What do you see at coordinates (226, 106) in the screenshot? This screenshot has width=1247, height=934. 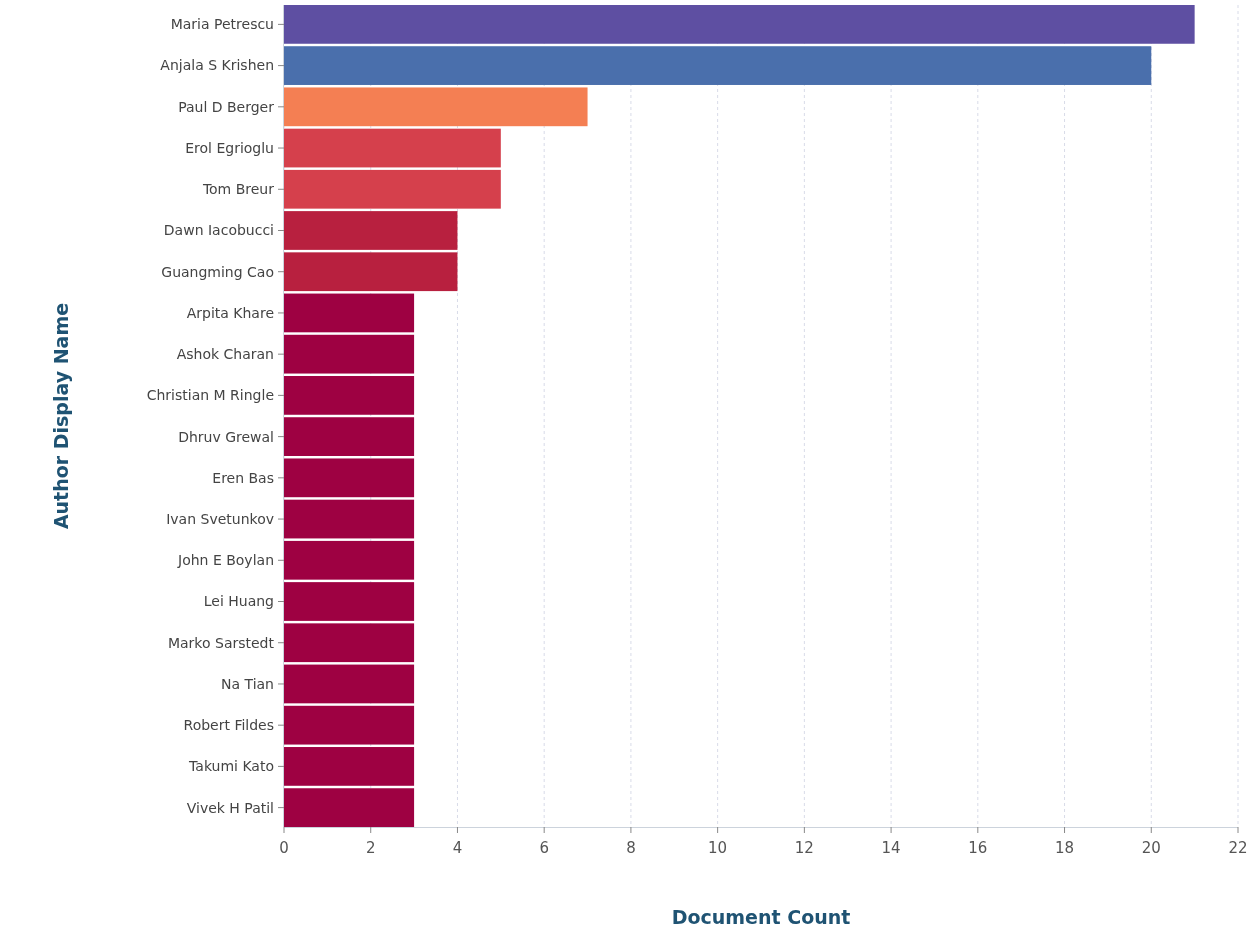 I see `y-tick-label: Paul D Berger` at bounding box center [226, 106].